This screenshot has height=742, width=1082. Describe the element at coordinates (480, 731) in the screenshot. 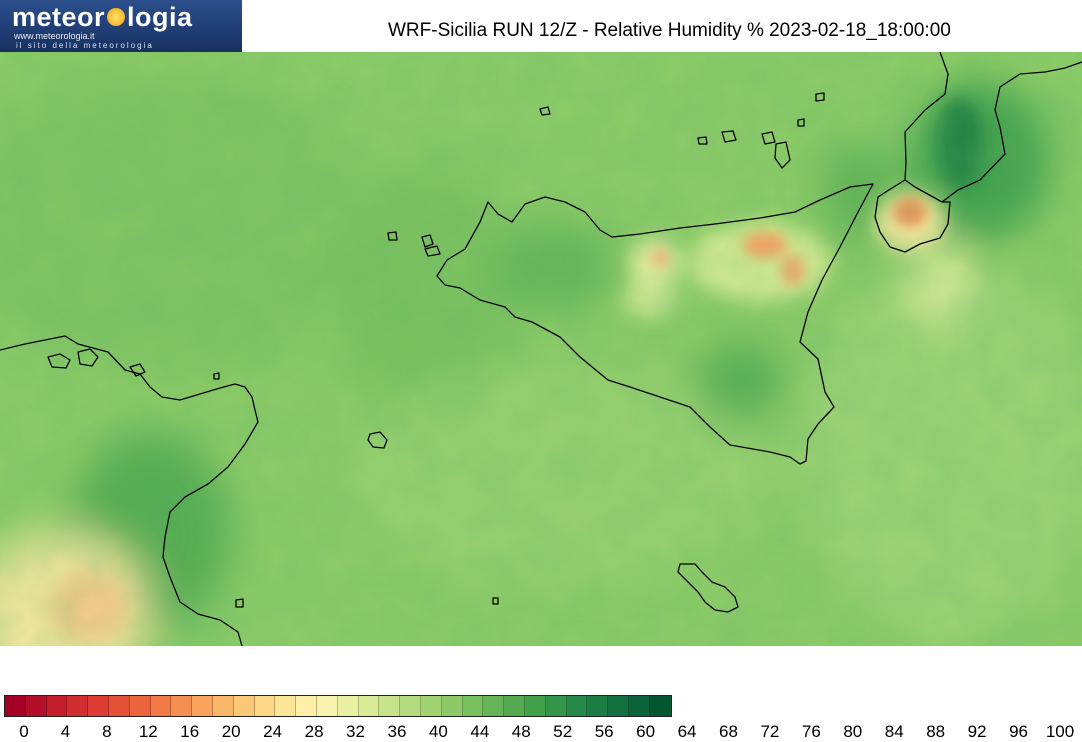

I see `colorbar-tick-label: 44` at that location.